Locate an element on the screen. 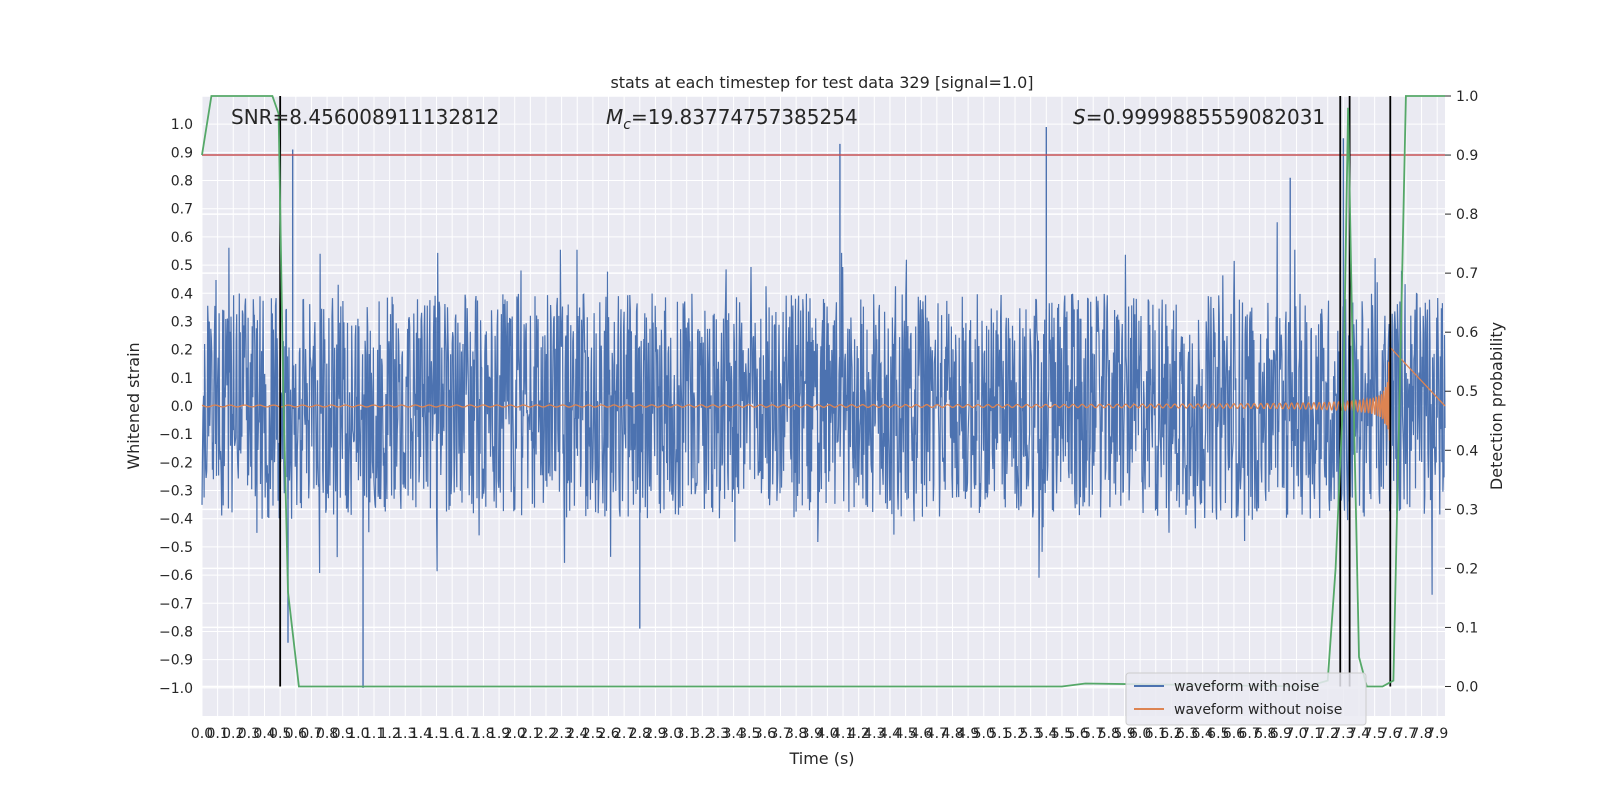 The height and width of the screenshot is (800, 1600). x-tick-label: 5.7 is located at coordinates (1093, 734).